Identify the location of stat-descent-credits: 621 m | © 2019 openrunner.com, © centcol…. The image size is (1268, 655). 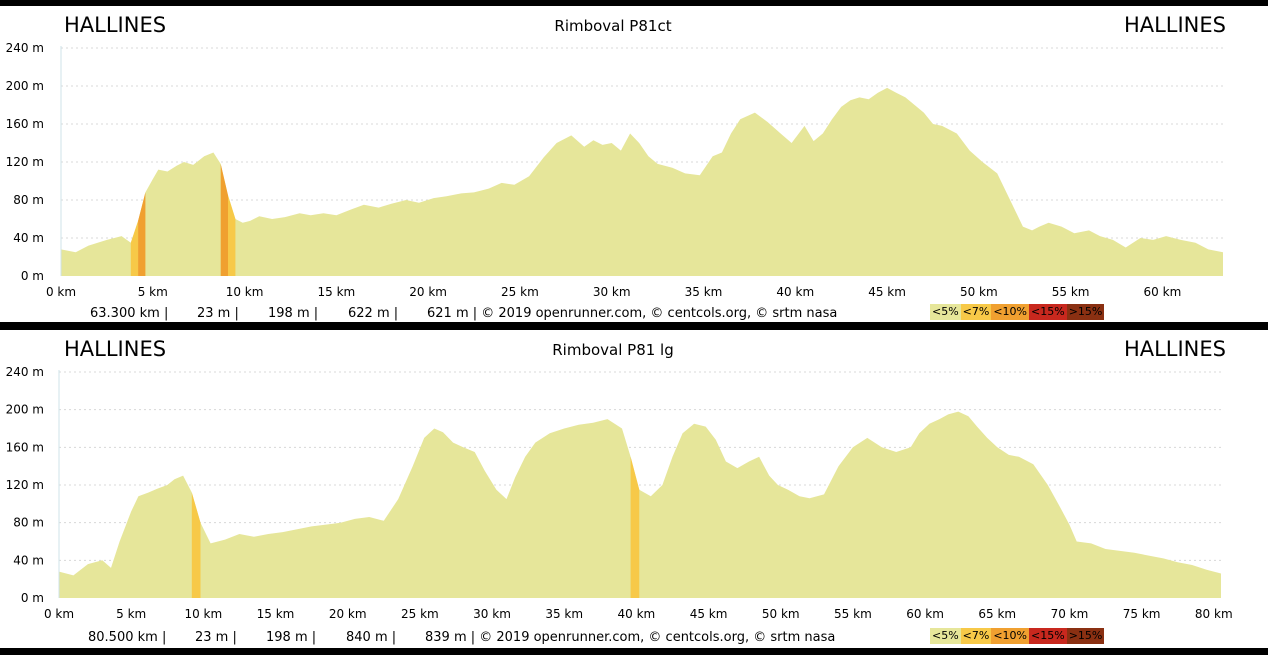
(632, 313).